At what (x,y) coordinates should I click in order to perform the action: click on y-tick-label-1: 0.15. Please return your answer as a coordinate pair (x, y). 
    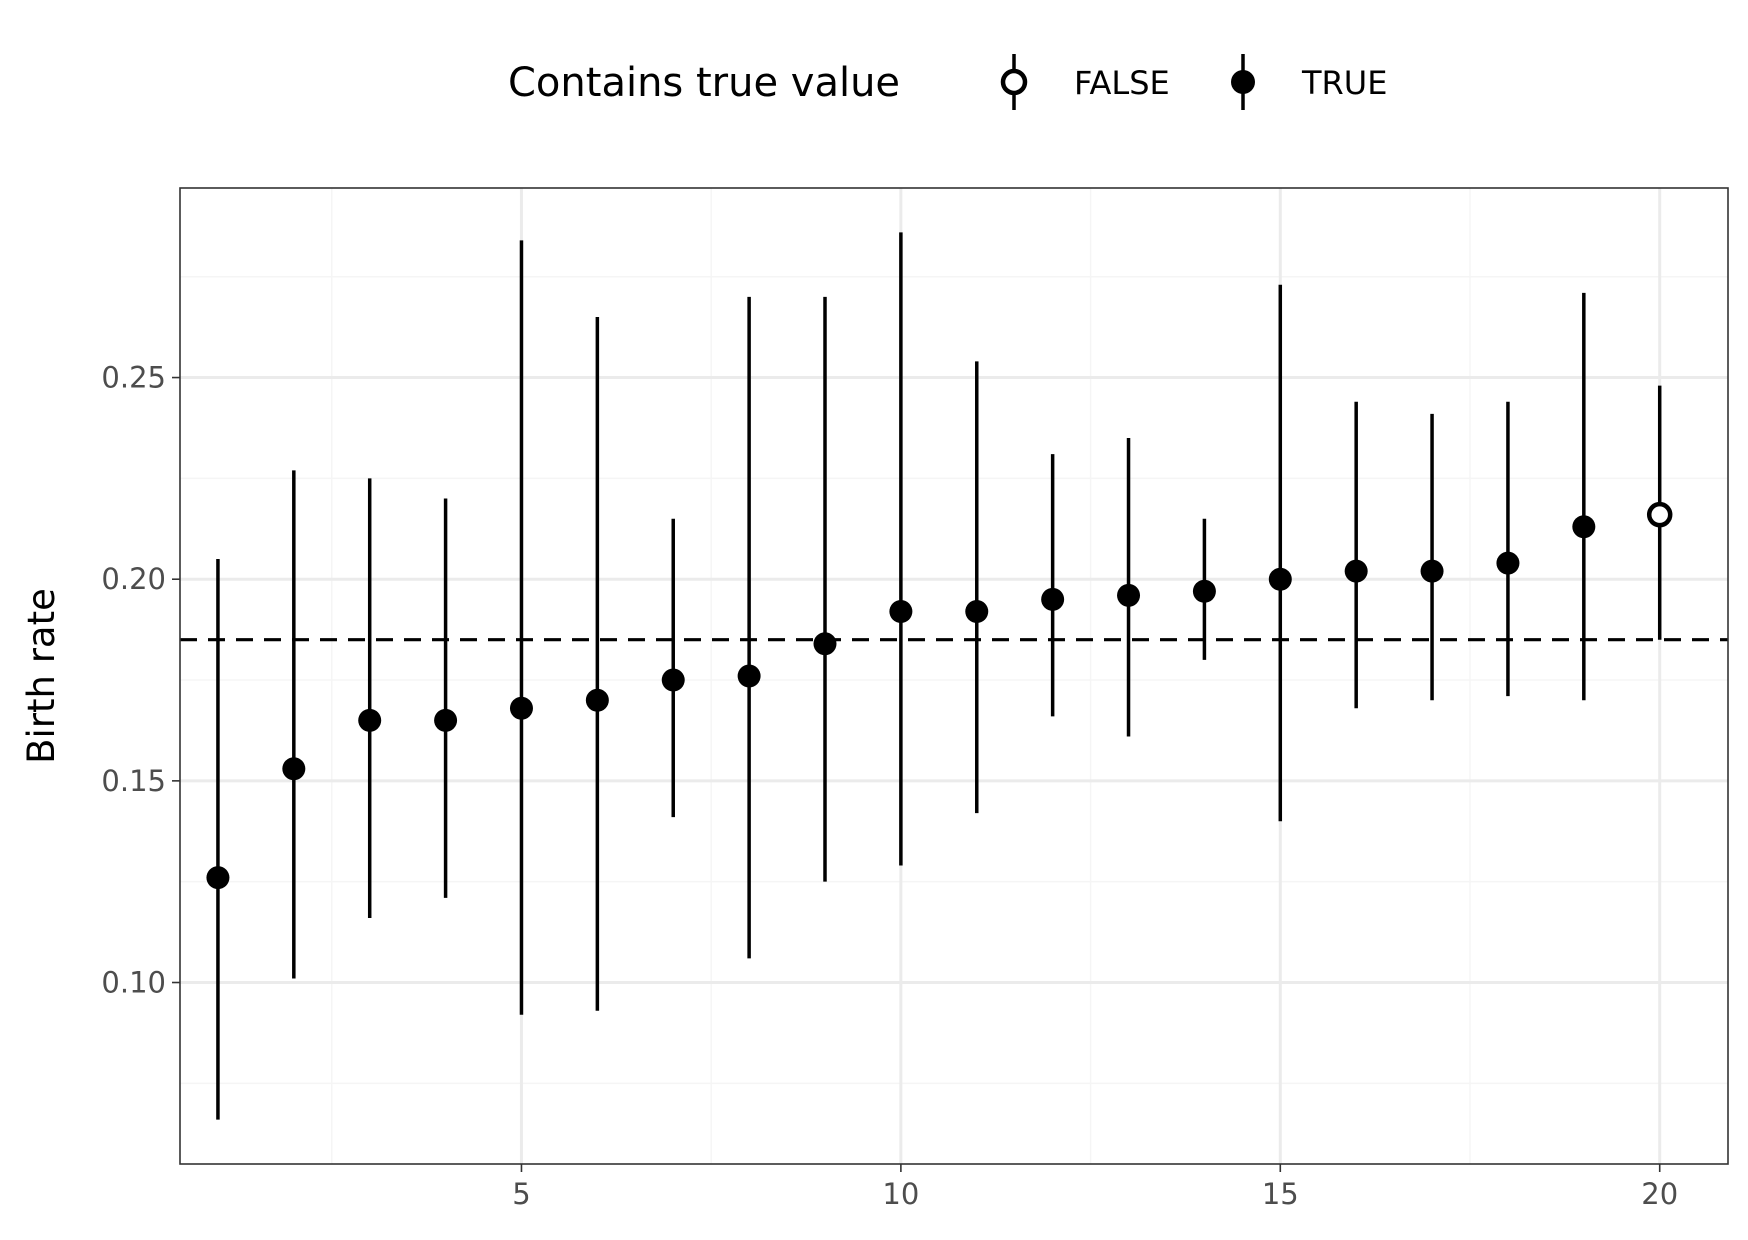
    Looking at the image, I should click on (133, 781).